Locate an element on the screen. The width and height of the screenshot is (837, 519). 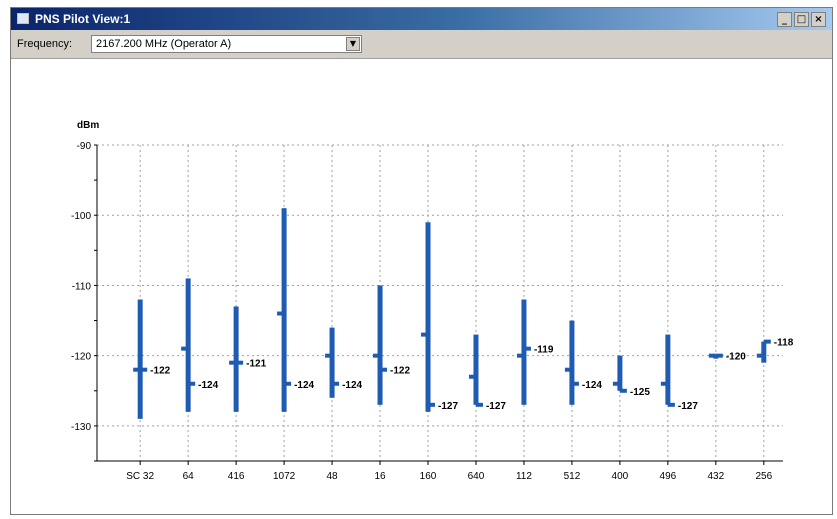
data-label: -119 is located at coordinates (544, 350).